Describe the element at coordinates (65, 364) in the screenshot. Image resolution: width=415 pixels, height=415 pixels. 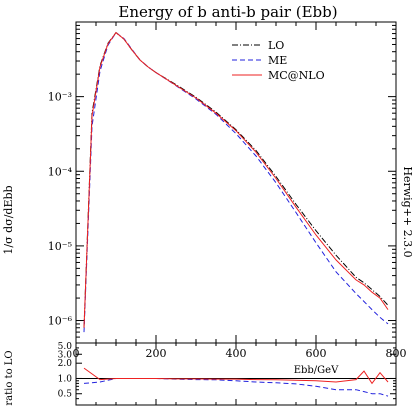
I see `ratio-y-tick-label: 2.0` at that location.